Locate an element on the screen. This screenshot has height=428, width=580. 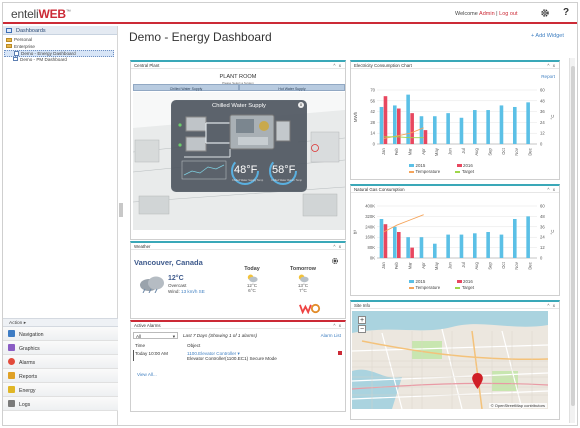
settings-gear-icon is located at coordinates (545, 13).